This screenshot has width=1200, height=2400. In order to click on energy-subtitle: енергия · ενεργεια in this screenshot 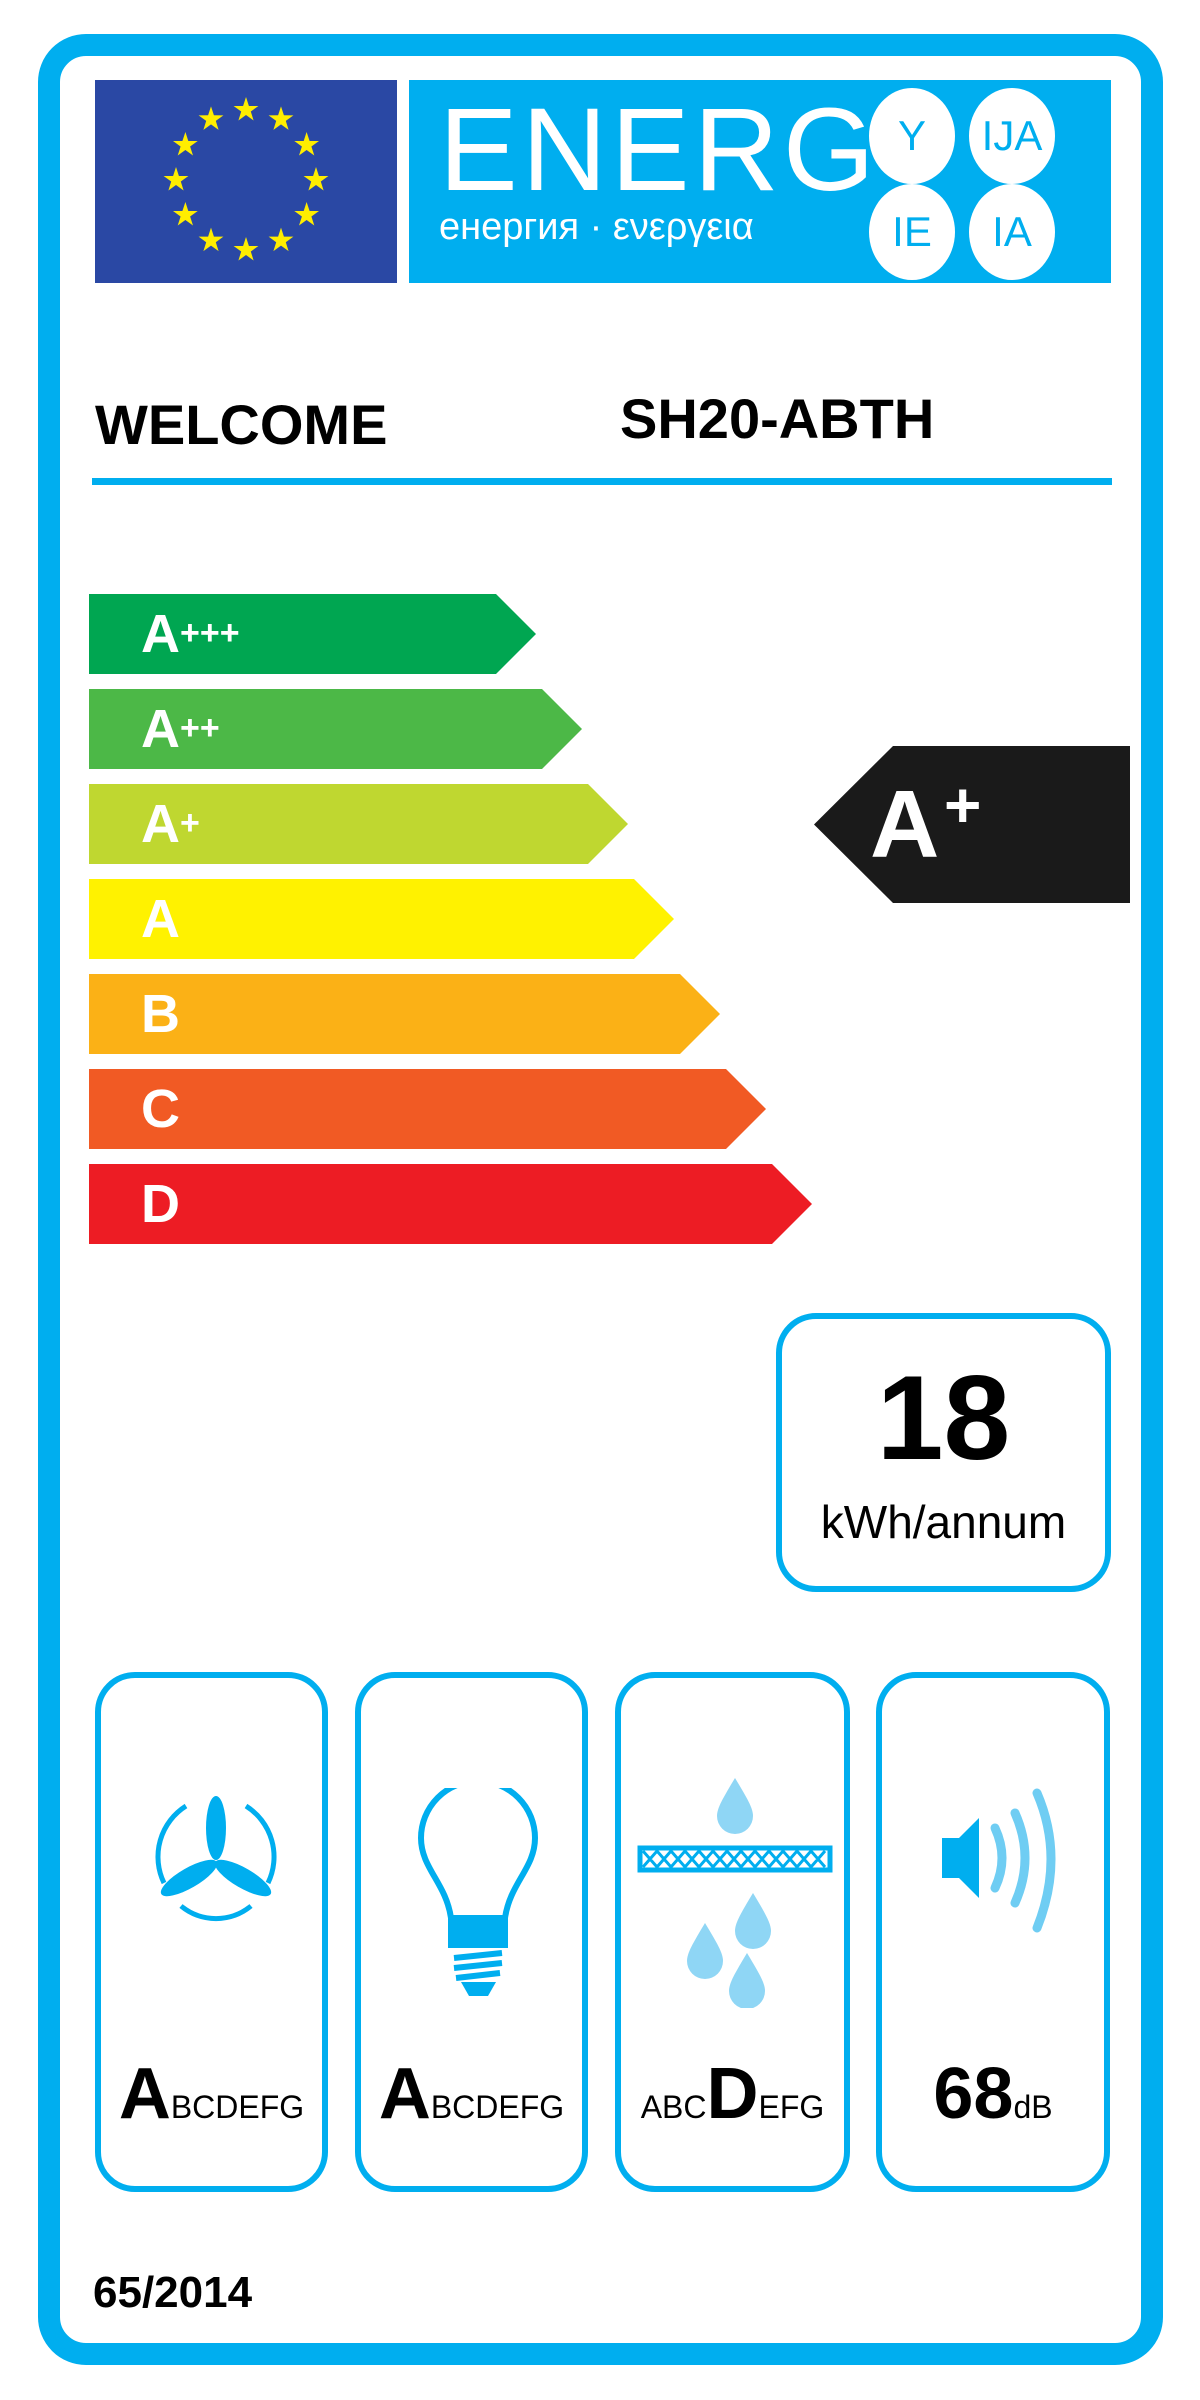, I will do `click(596, 227)`.